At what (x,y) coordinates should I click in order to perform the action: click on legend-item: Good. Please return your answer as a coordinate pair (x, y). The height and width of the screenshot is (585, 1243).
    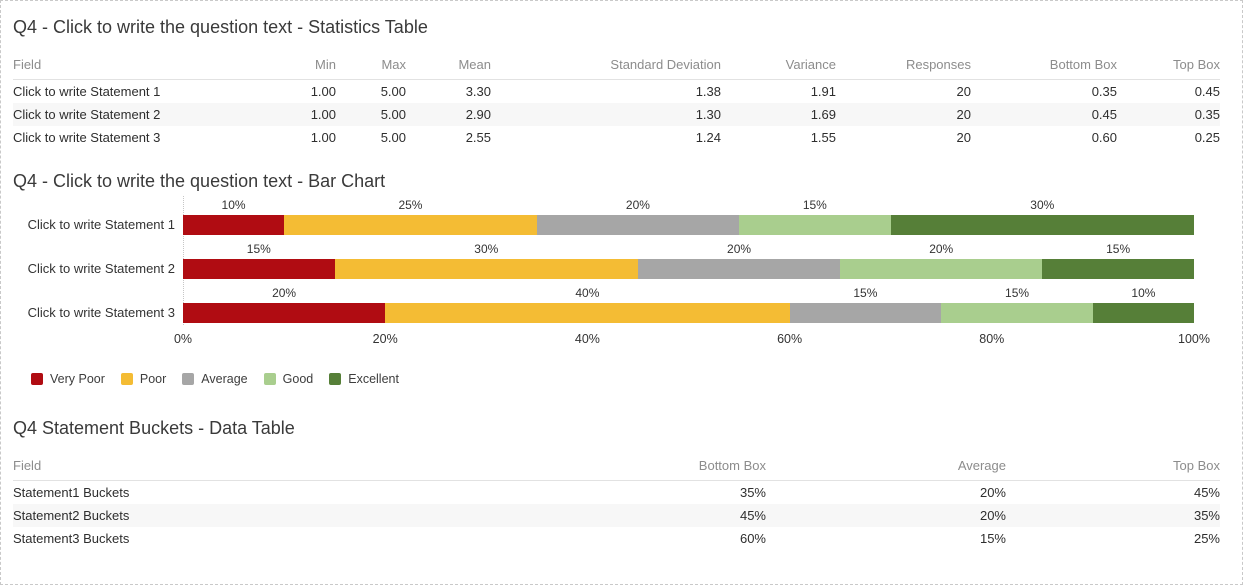
    Looking at the image, I should click on (288, 379).